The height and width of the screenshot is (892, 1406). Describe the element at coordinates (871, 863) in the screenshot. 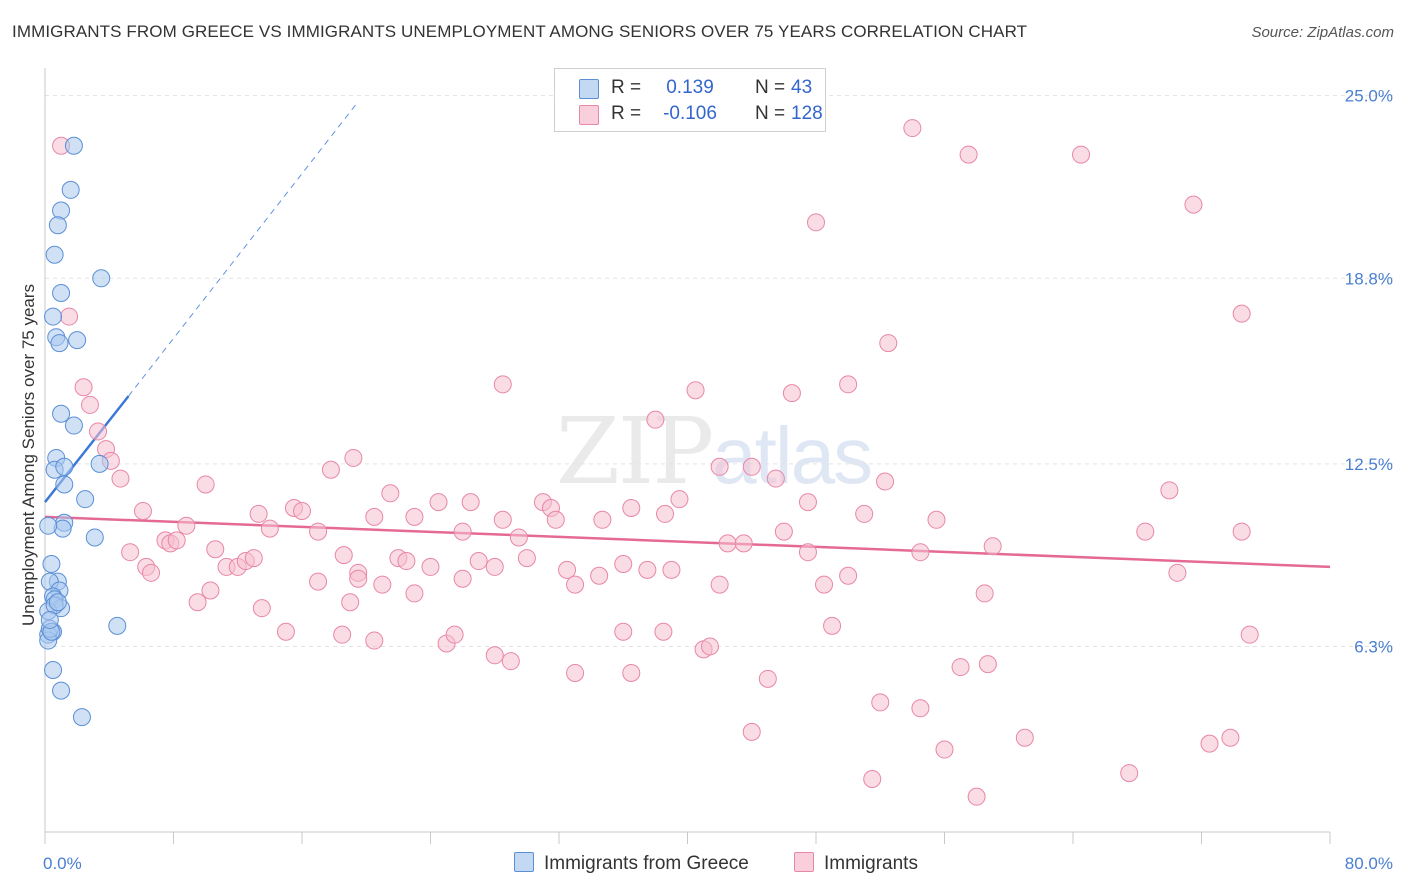

I see `bottom-legend-label-immigrants: Immigrants` at that location.